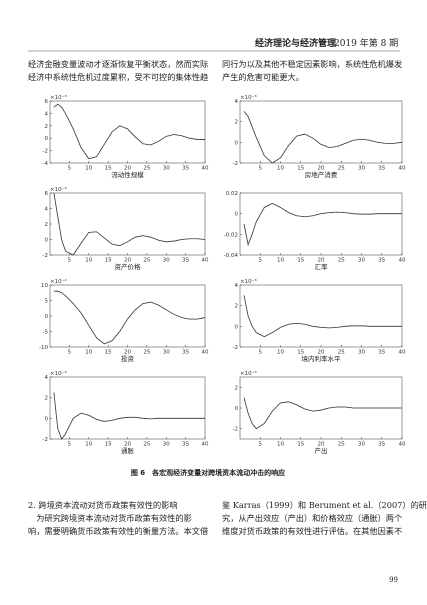 This screenshot has width=427, height=605. I want to click on text-line: 鉴 Karras（1999）和 Berument et al.（2007）的研, so click(324, 505).